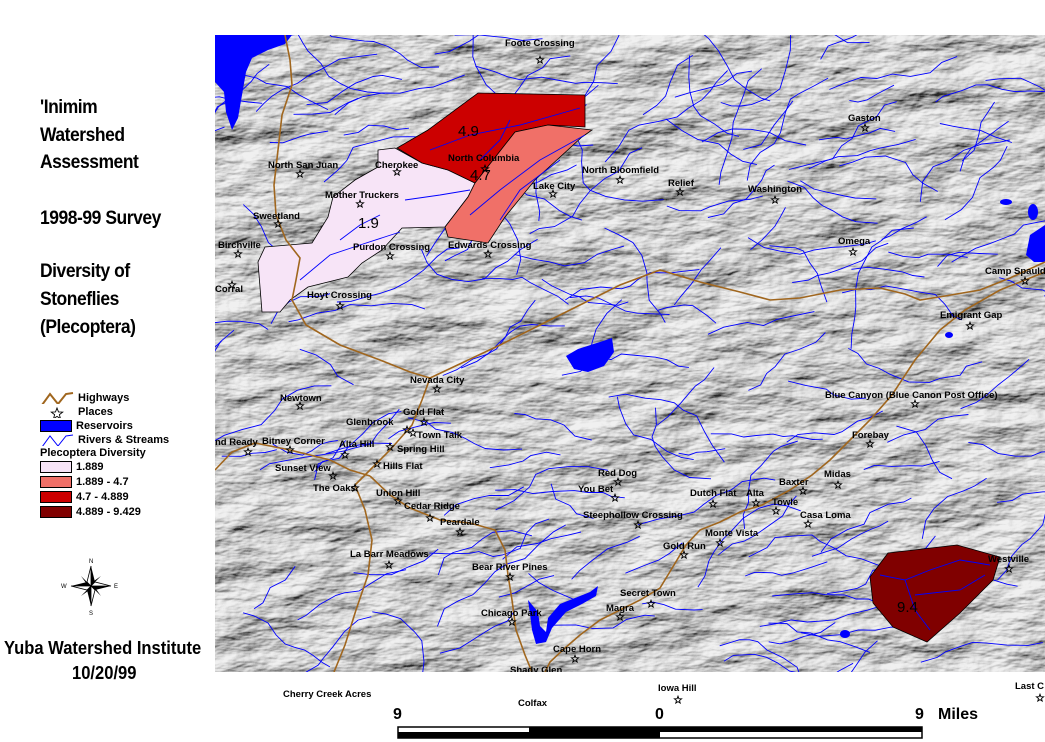  Describe the element at coordinates (911, 395) in the screenshot. I see `place-label: Blue Canyon (Blue Canon Post Office)` at that location.